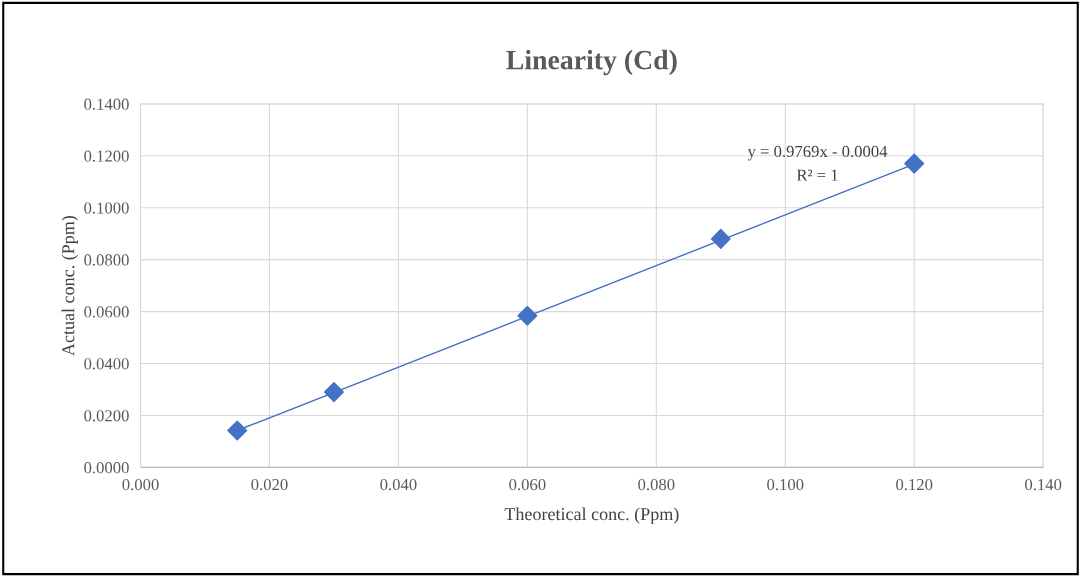 The width and height of the screenshot is (1081, 577). What do you see at coordinates (817, 175) in the screenshot?
I see `annotation: R² = 1` at bounding box center [817, 175].